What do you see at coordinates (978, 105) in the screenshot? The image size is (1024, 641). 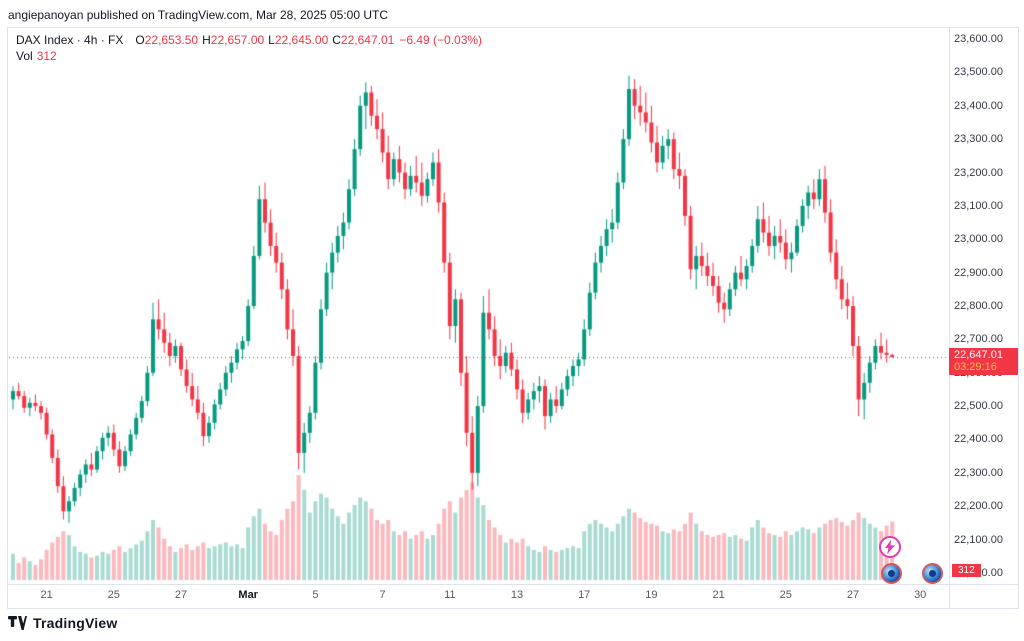 I see `price-tick-label: 23,400.00` at bounding box center [978, 105].